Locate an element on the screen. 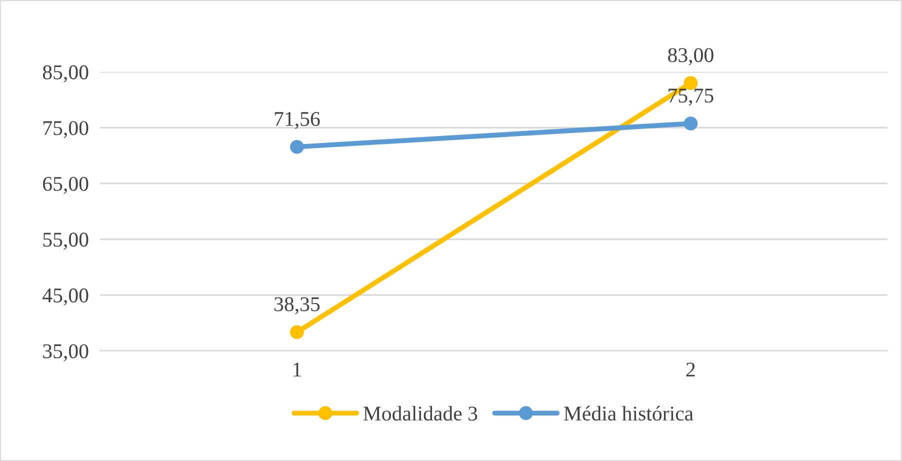 The height and width of the screenshot is (461, 902). data-label: 75,75 is located at coordinates (691, 97).